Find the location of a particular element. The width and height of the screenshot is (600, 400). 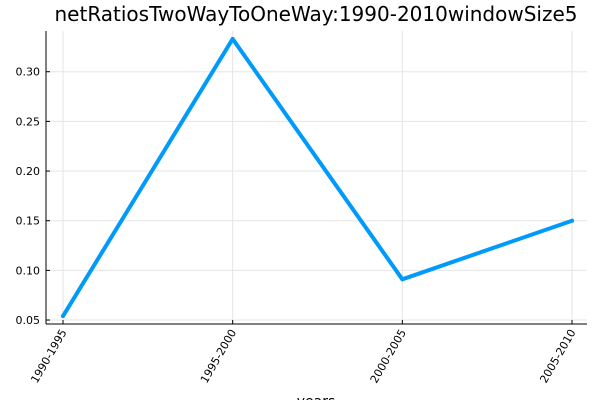

y-tick-label: 0.05 is located at coordinates (28, 320).